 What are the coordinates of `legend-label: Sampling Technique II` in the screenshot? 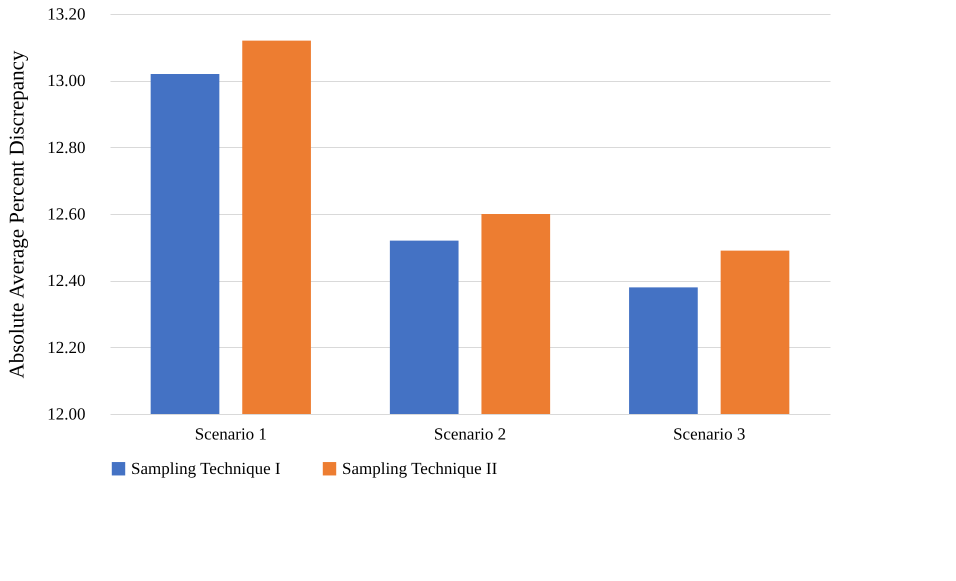 It's located at (420, 468).